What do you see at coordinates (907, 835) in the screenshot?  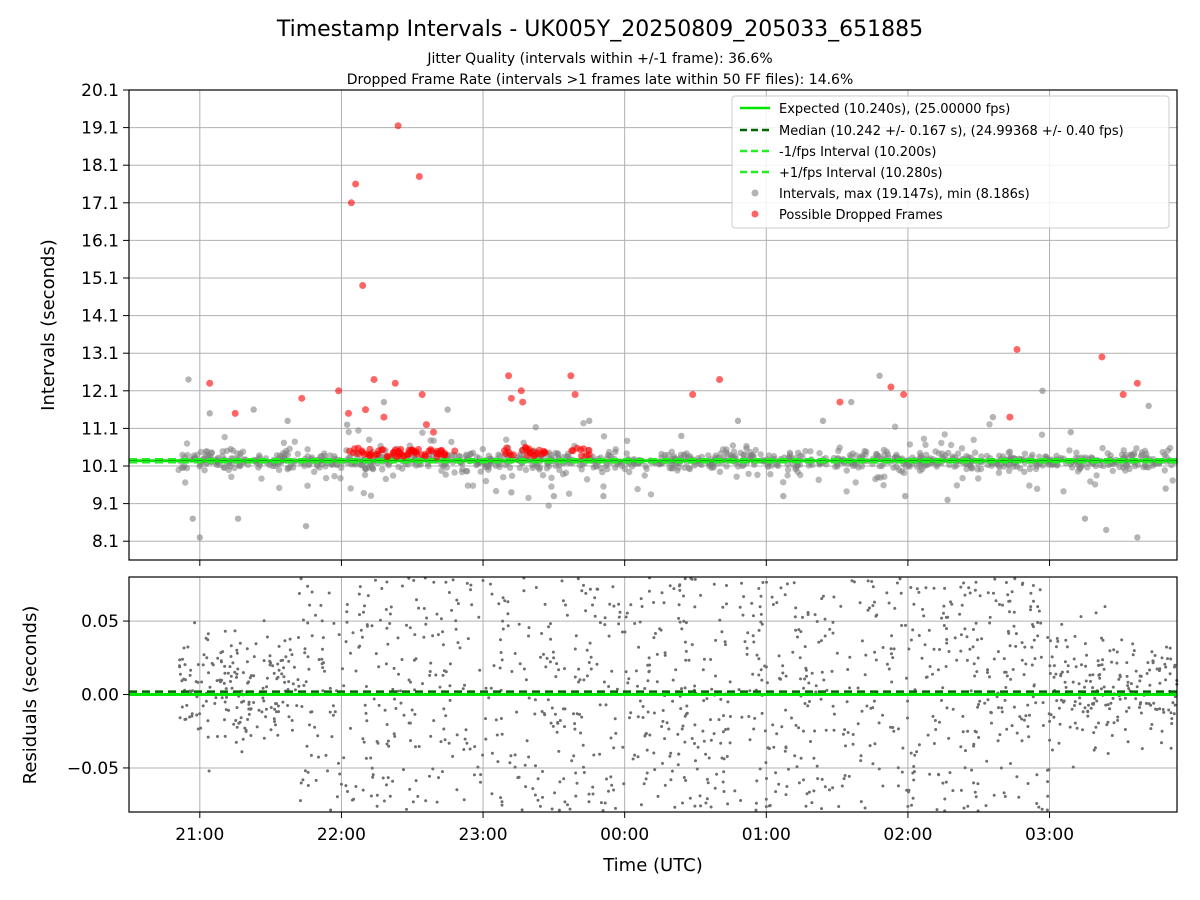 I see `x-tick-label: 02:00` at bounding box center [907, 835].